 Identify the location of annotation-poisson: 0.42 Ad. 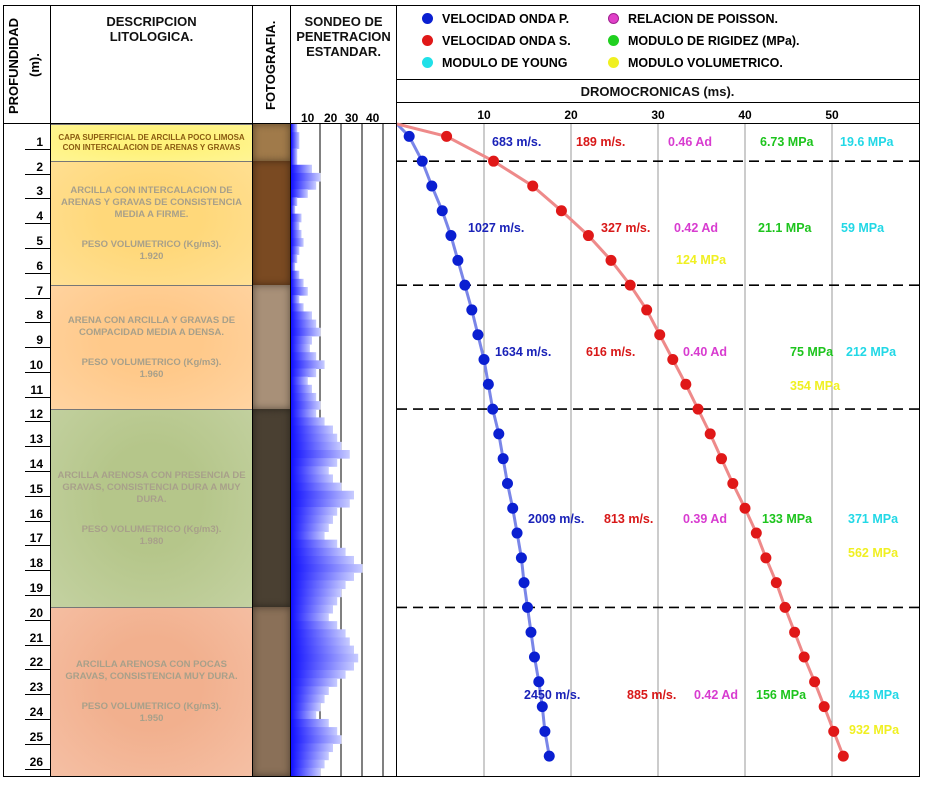
(696, 228).